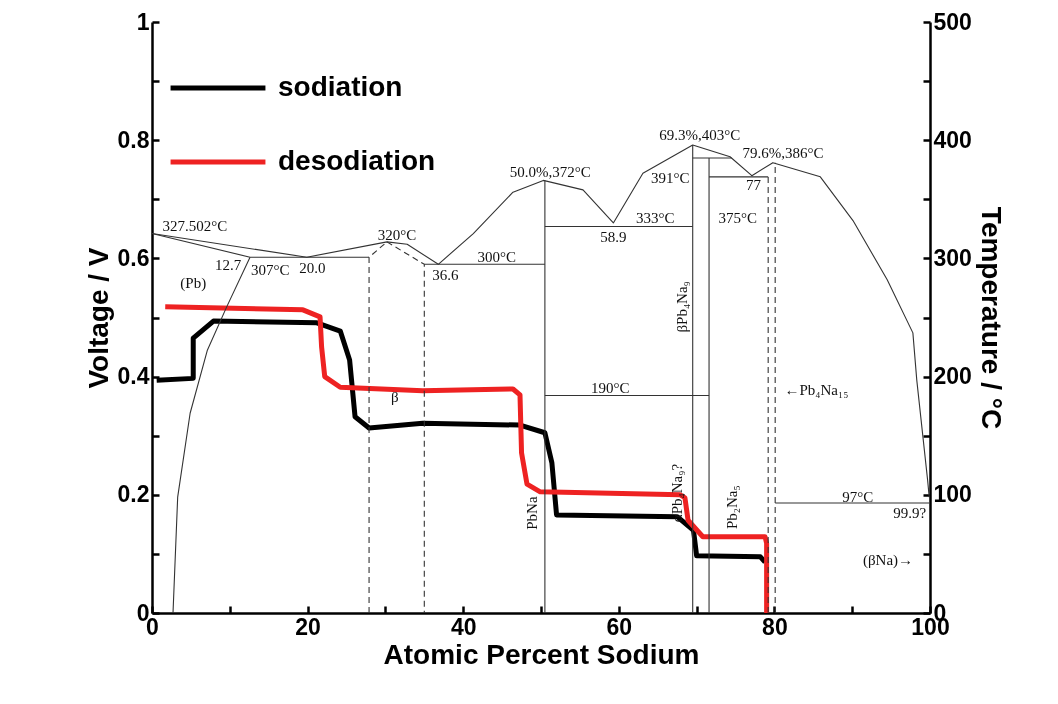  Describe the element at coordinates (133, 139) in the screenshot. I see `y-tick-label: 0.8` at that location.